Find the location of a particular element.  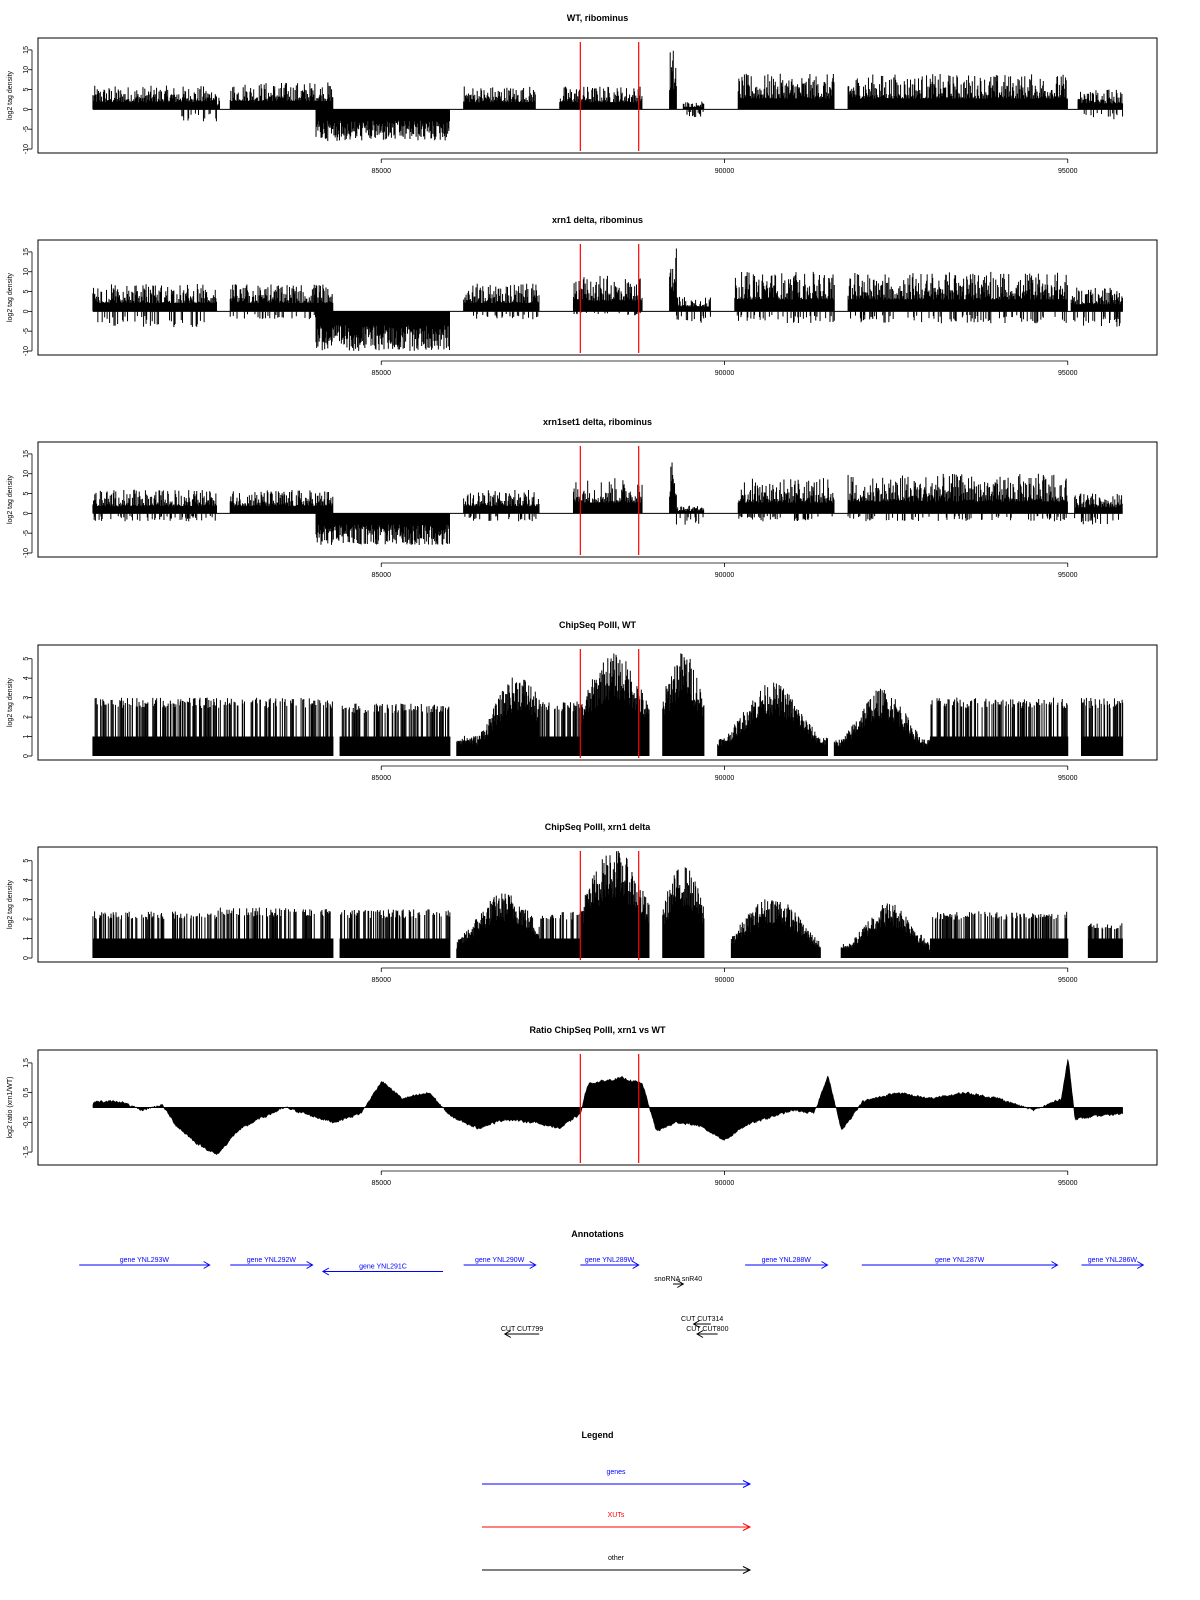

legend-item-label: other is located at coordinates (616, 1558).